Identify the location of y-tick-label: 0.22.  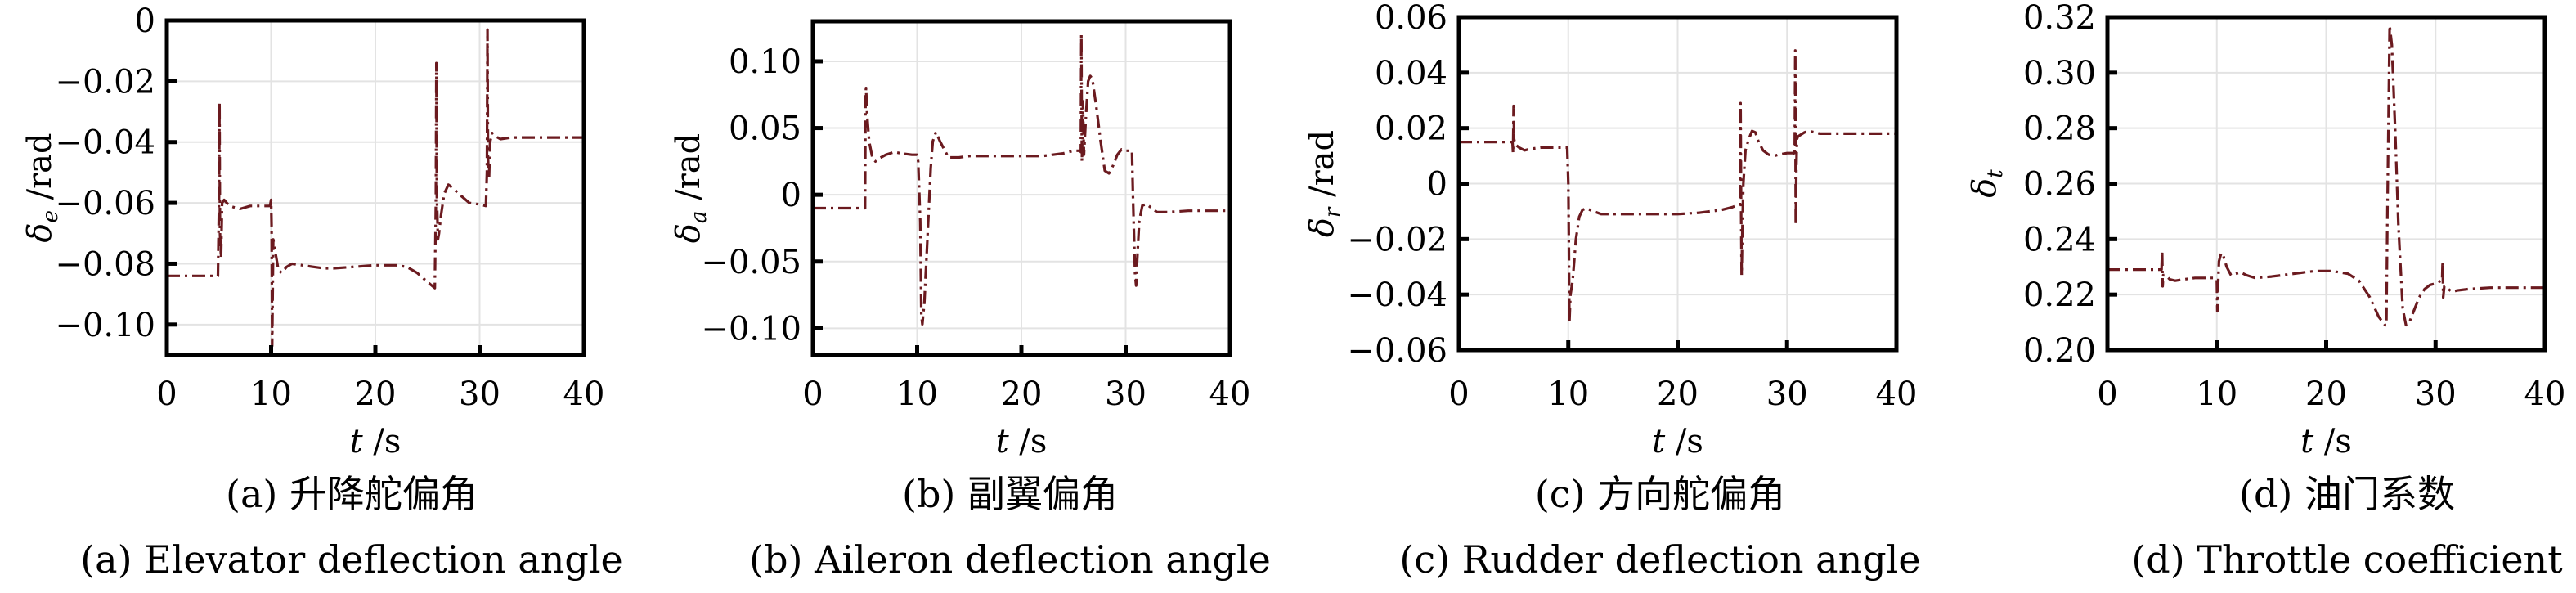
(2059, 295).